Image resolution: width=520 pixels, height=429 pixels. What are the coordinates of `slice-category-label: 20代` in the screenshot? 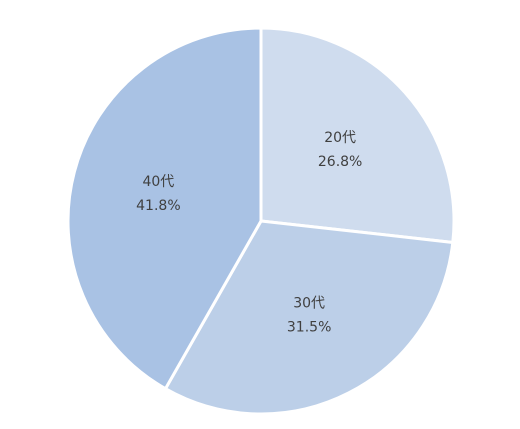 It's located at (340, 138).